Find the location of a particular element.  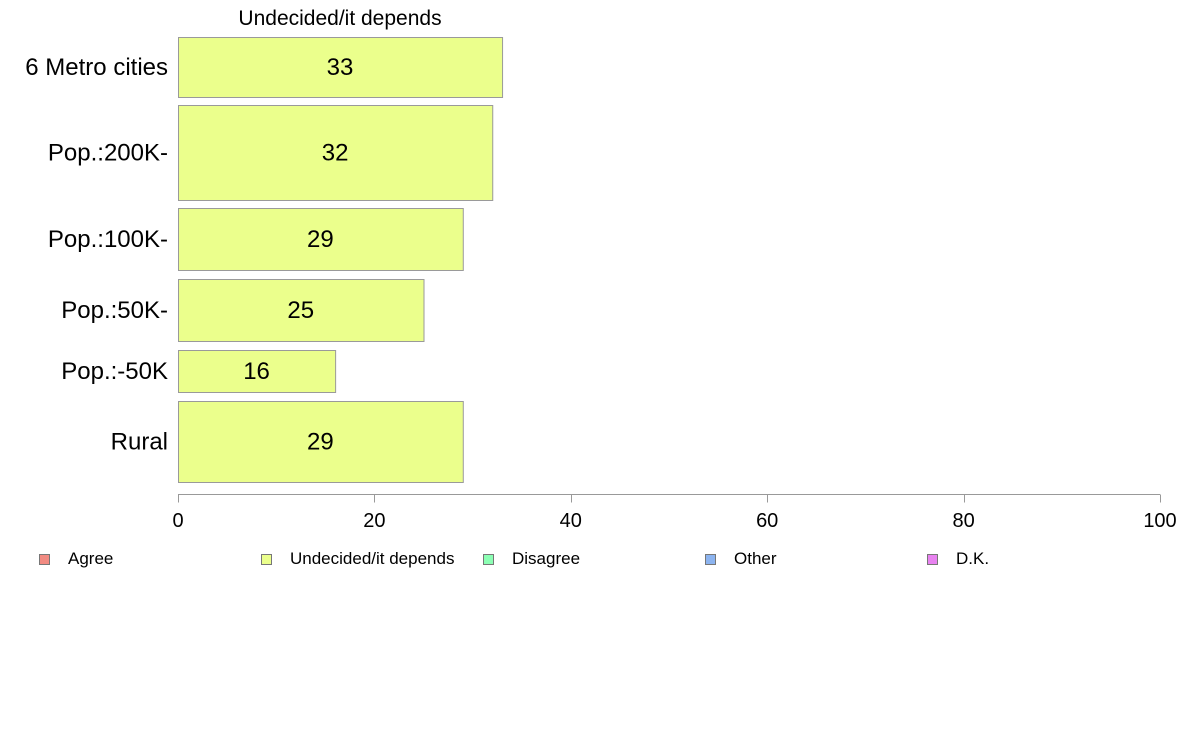

bar-value-label: 16 is located at coordinates (256, 371).